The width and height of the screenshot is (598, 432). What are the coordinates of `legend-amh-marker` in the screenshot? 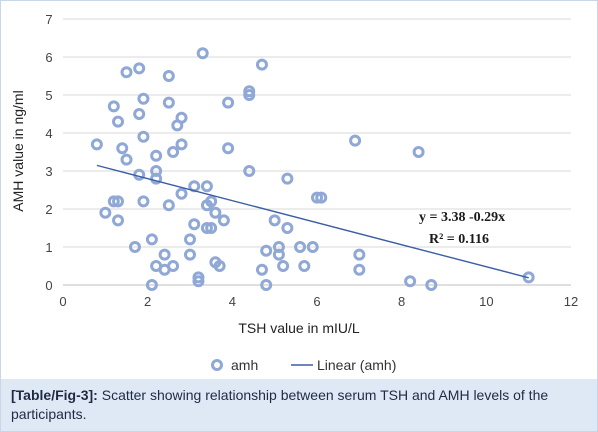 It's located at (217, 365).